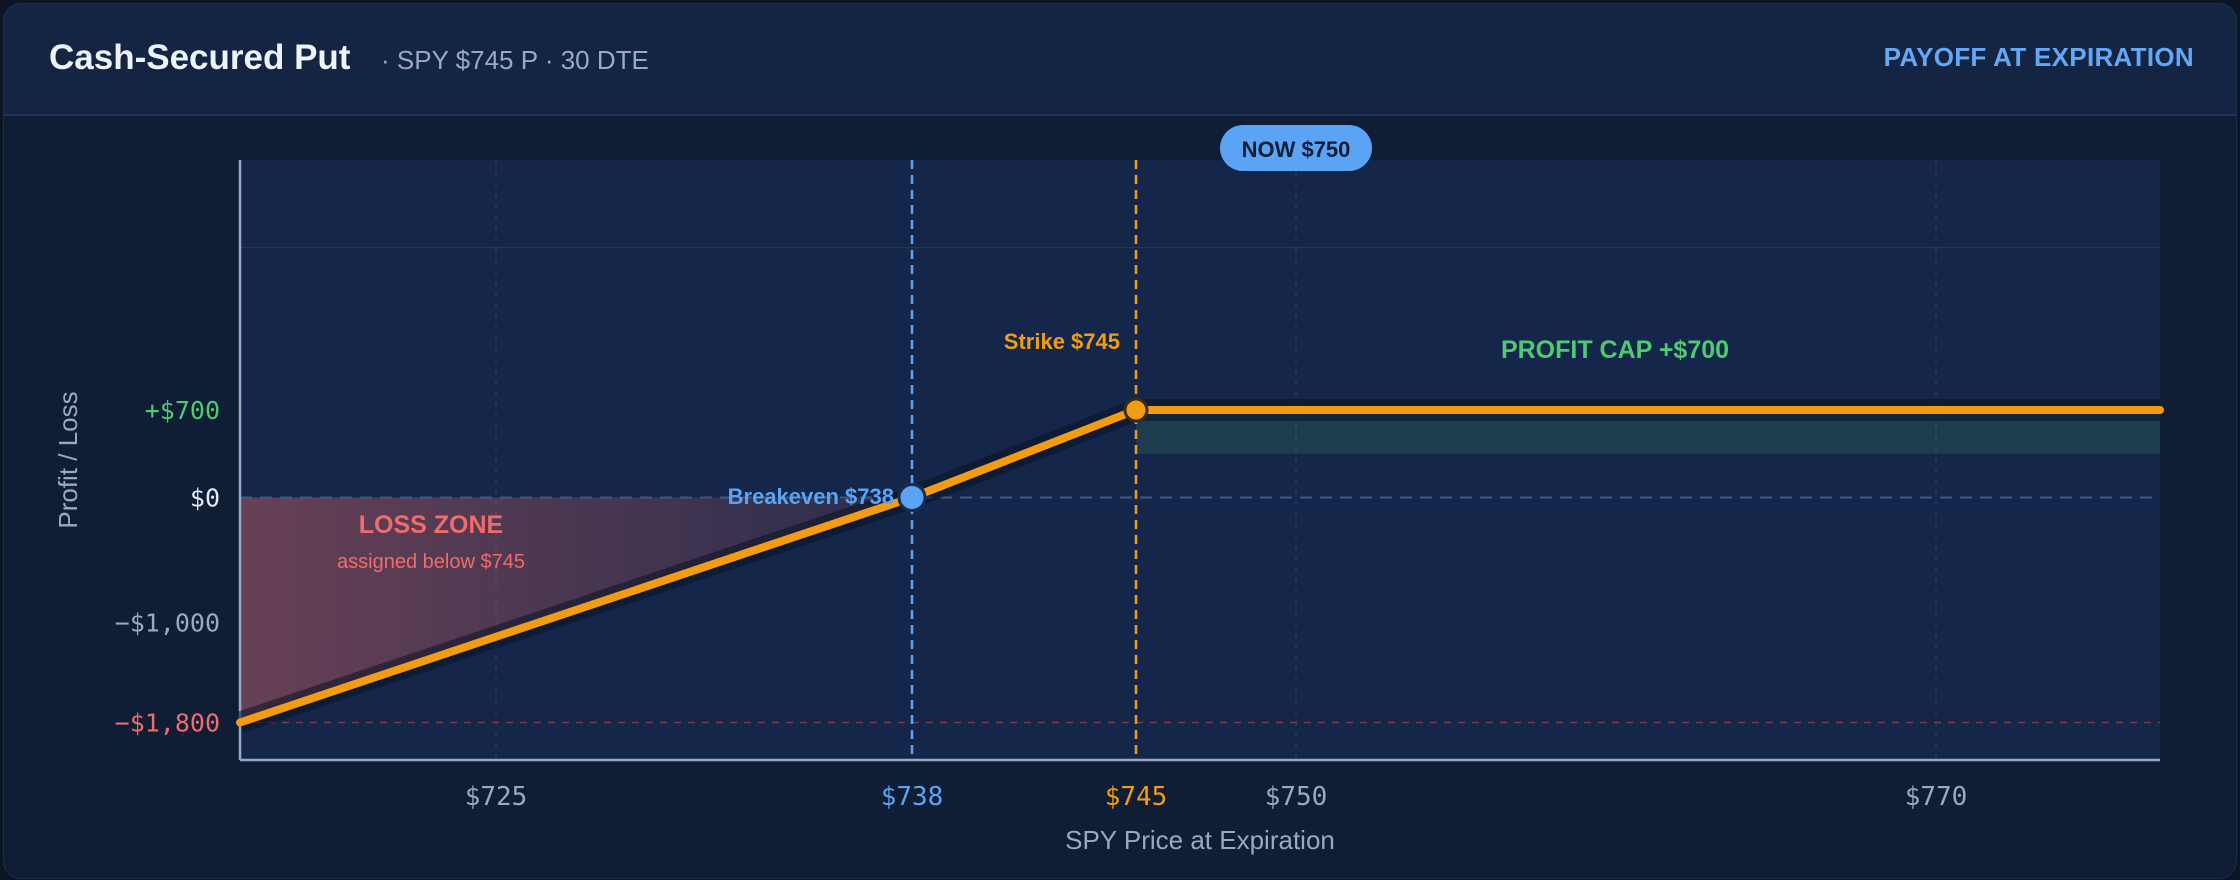 This screenshot has height=880, width=2240. Describe the element at coordinates (496, 797) in the screenshot. I see `x-tick-label: $725` at that location.